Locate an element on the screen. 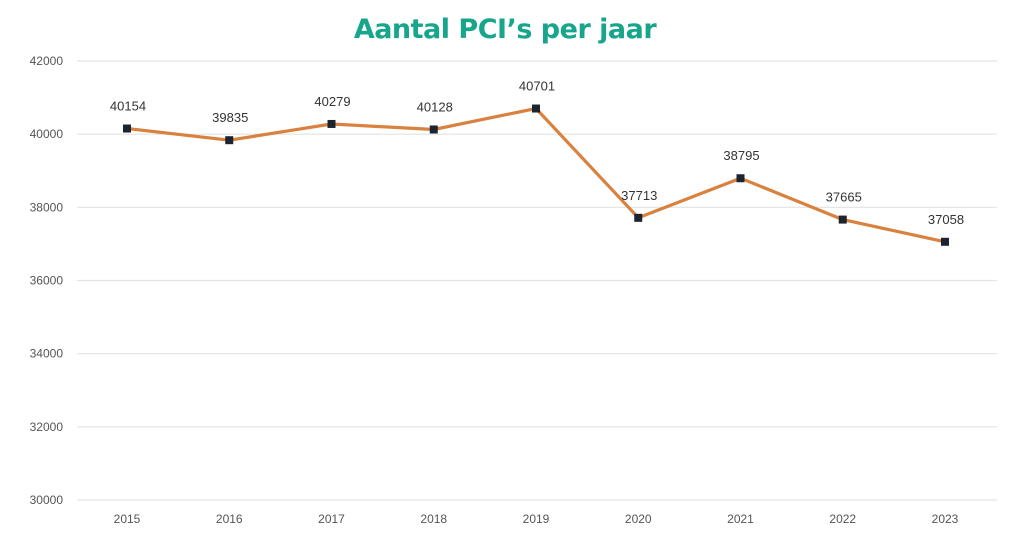 This screenshot has width=1024, height=536. y-tick-label: 36000 is located at coordinates (47, 281).